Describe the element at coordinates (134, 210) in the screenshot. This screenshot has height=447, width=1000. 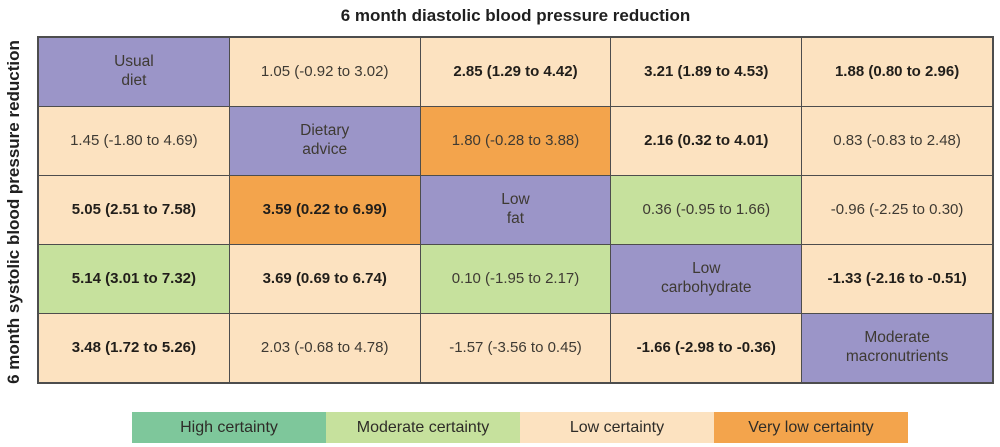
I see `estimate-cell: 5.05 (2.51 to 7.58)` at that location.